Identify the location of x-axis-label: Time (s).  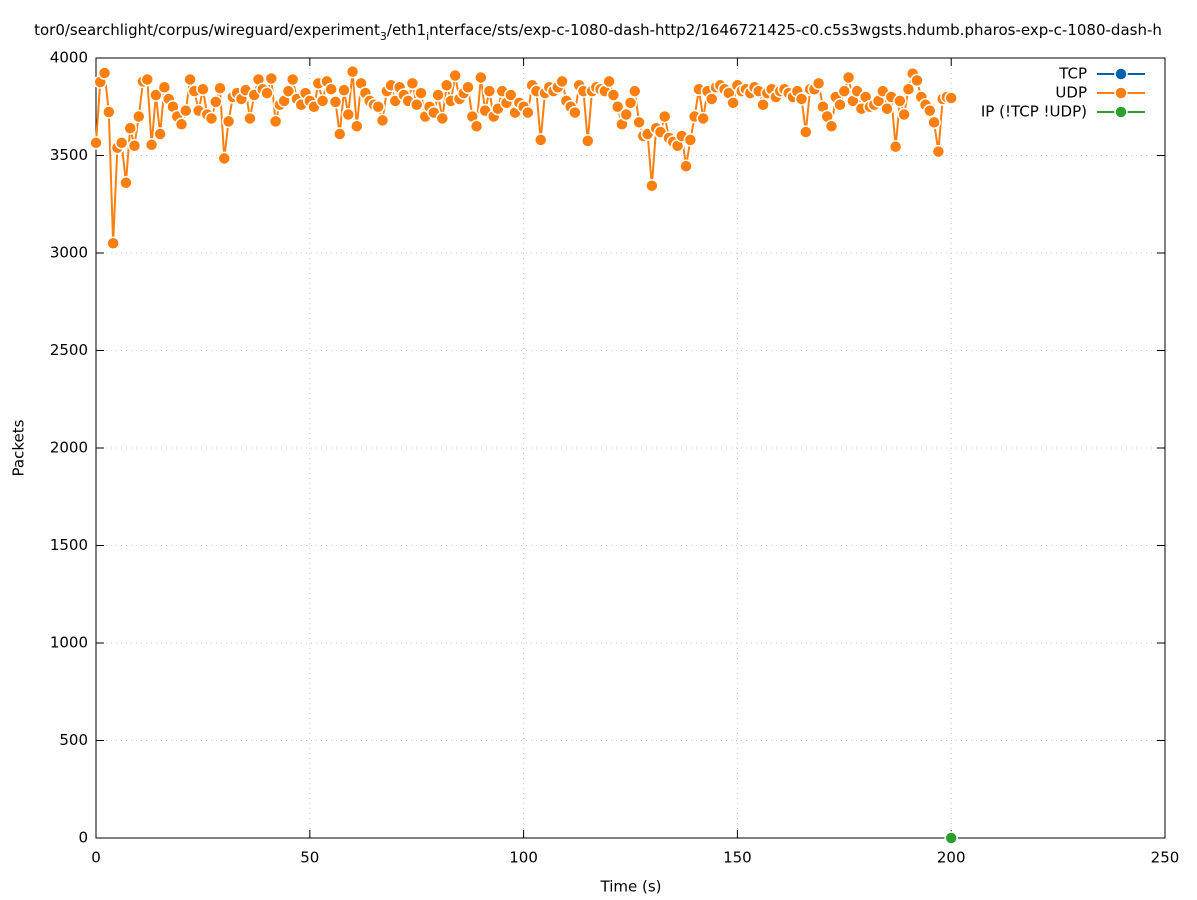
(631, 887).